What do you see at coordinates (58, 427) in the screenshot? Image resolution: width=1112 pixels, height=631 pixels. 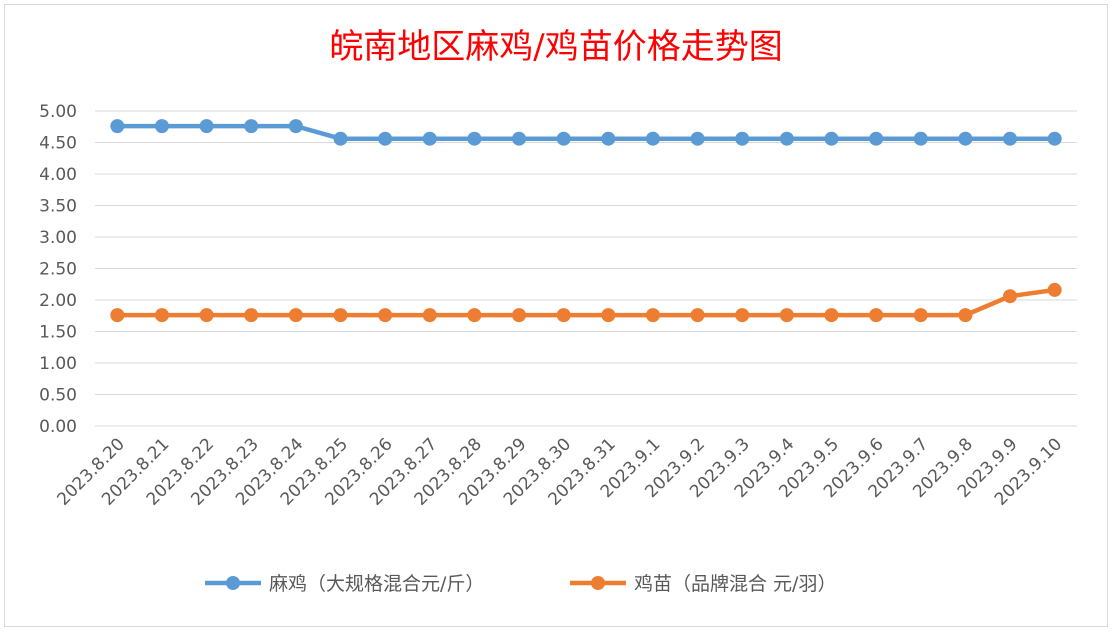 I see `y-tick-label: 0.00` at bounding box center [58, 427].